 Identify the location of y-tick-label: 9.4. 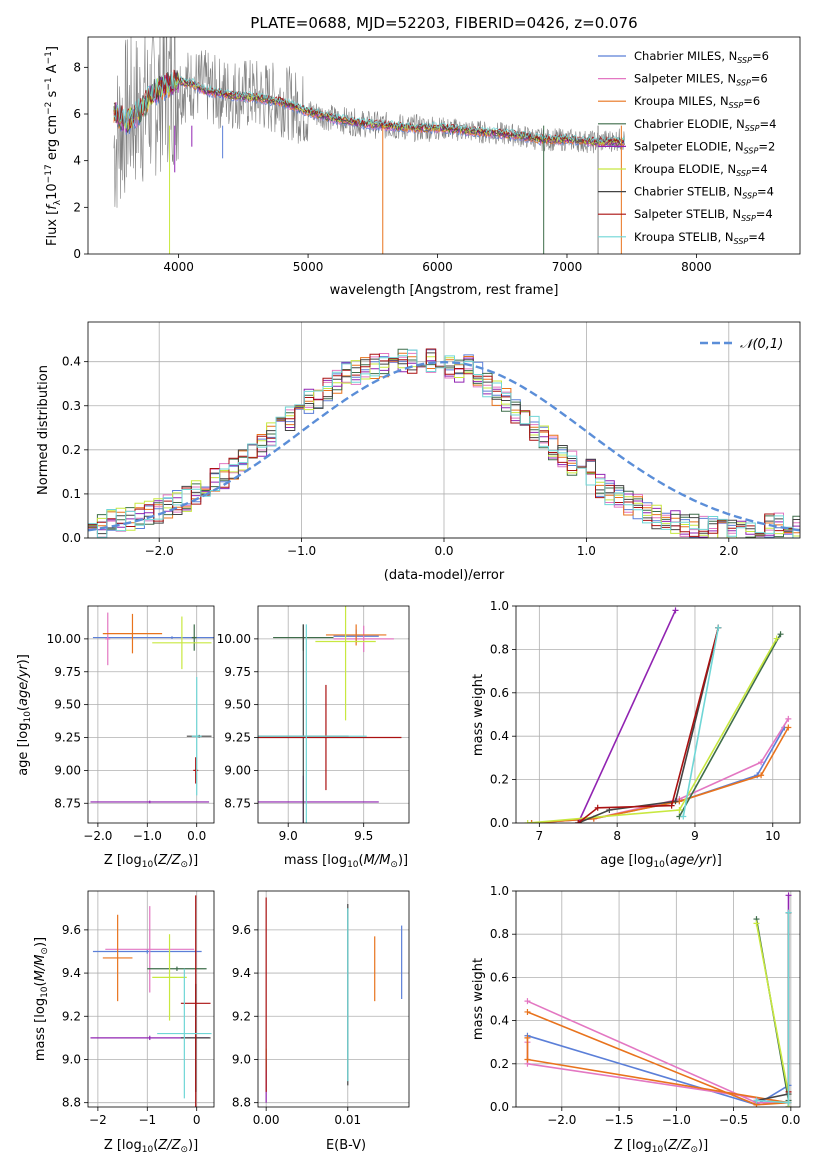
(241, 973).